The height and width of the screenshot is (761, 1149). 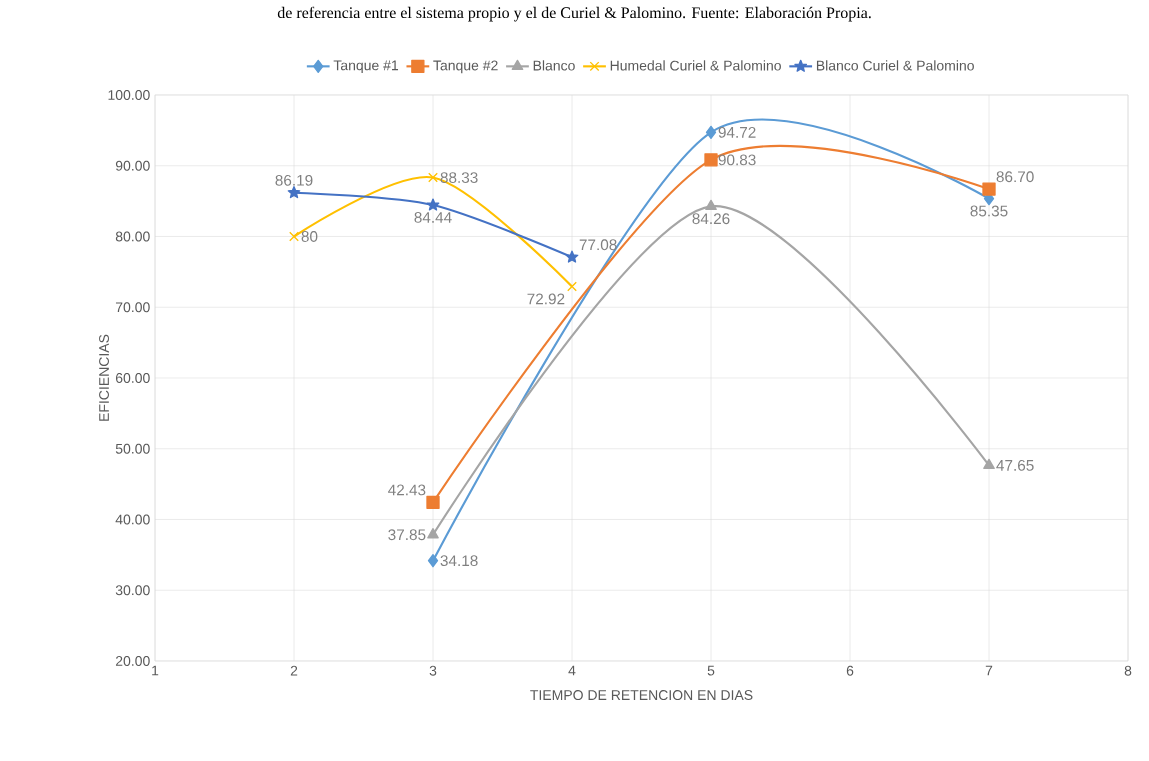 I want to click on data-label: 47.65, so click(x=1015, y=465).